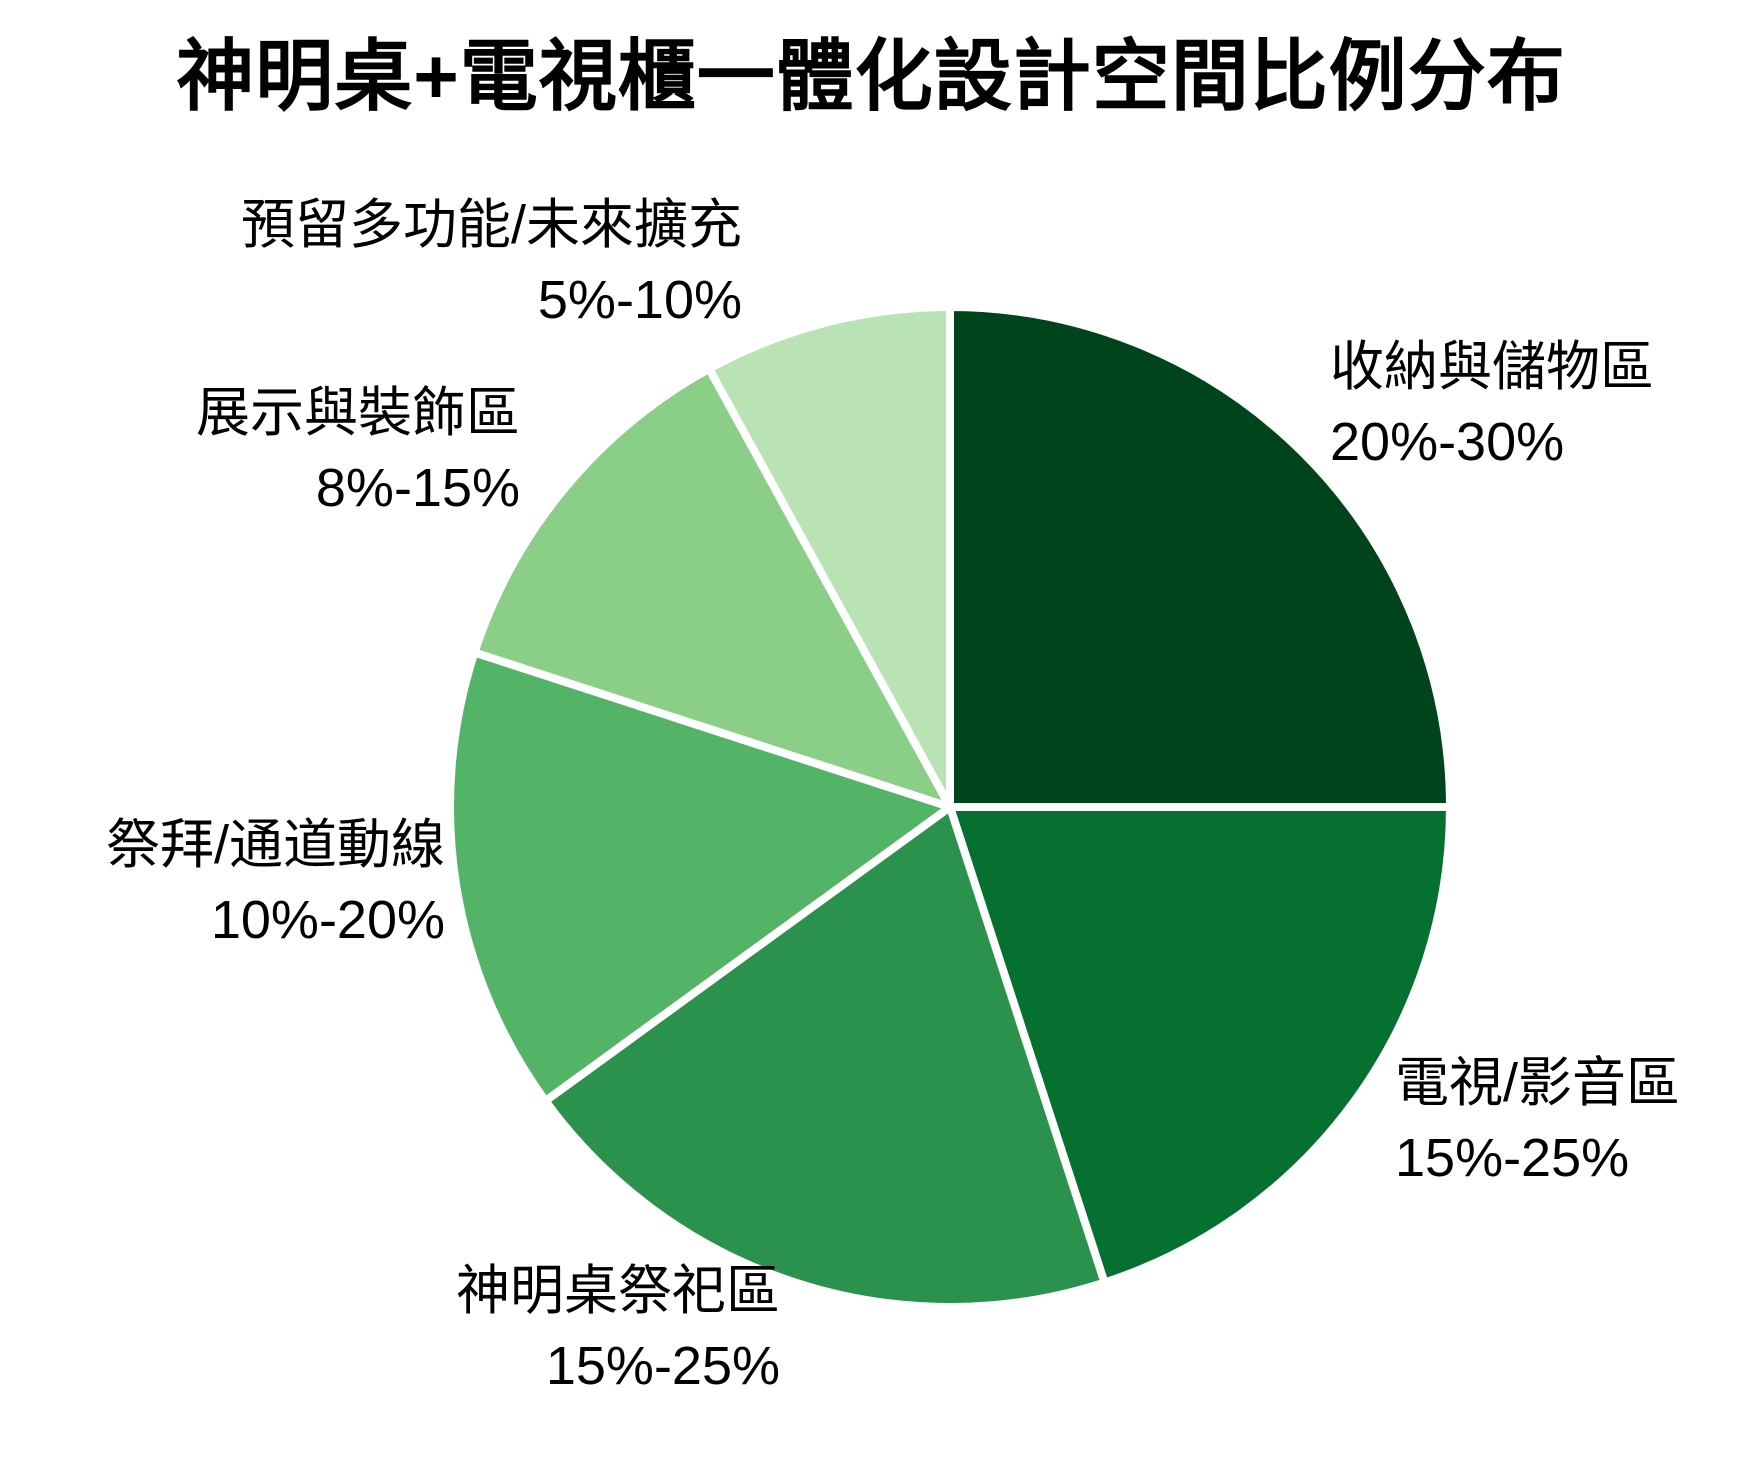 This screenshot has height=1468, width=1742. I want to click on slice-label-storage-range: 20%-30%, so click(1447, 441).